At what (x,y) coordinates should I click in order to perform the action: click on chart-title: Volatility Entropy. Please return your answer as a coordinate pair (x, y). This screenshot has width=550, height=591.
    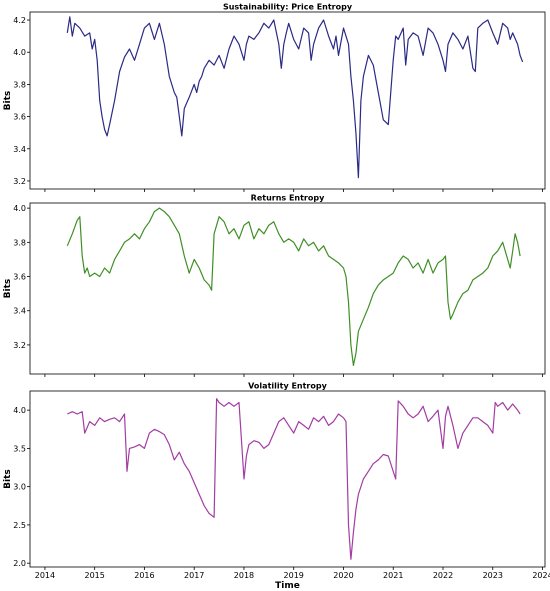
    Looking at the image, I should click on (287, 386).